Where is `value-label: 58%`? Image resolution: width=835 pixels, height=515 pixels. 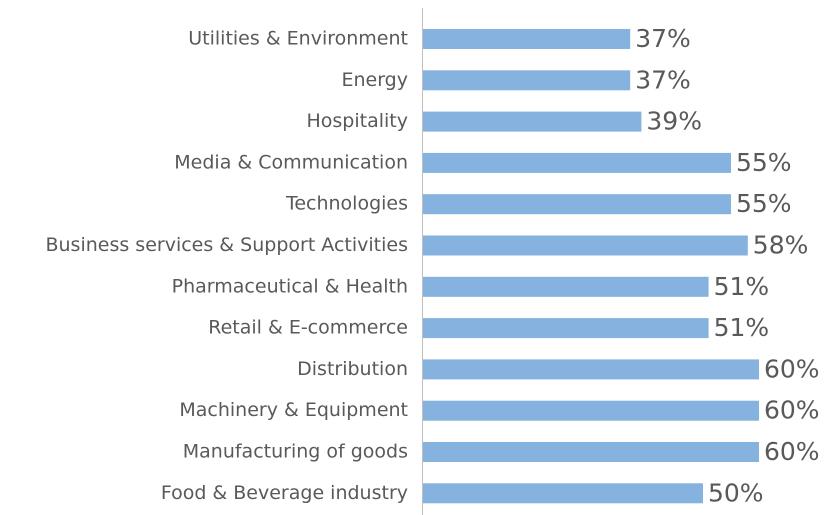
value-label: 58% is located at coordinates (781, 245).